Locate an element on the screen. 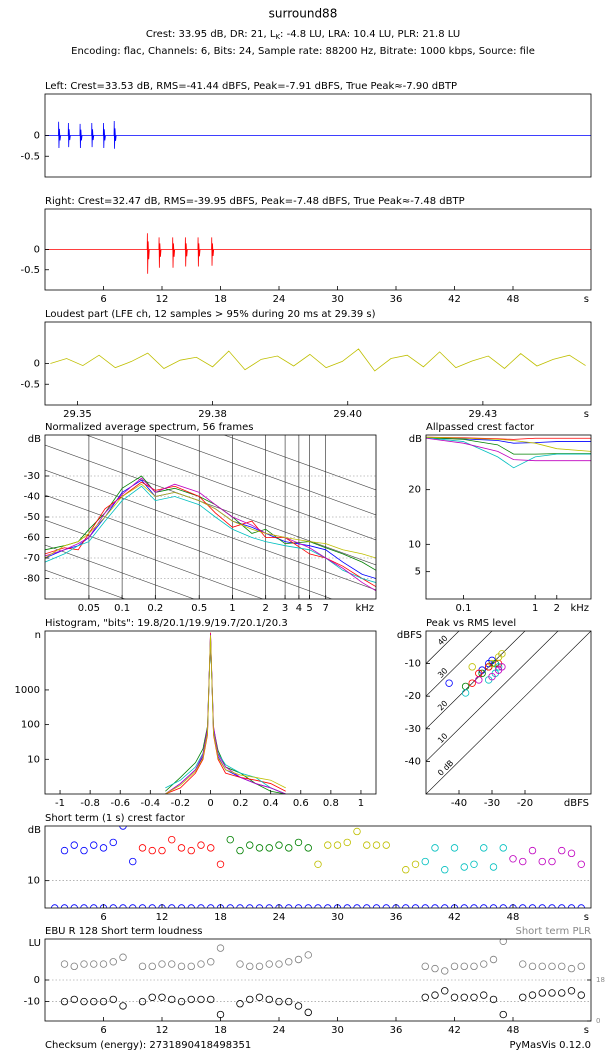  x-tick-label: 42 is located at coordinates (454, 299).